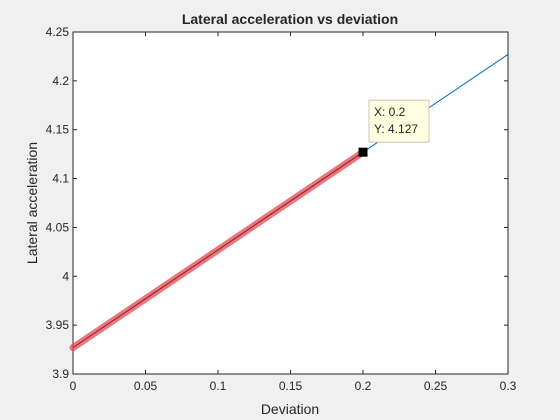 The width and height of the screenshot is (560, 420). I want to click on y-axis-label: Lateral acceleration, so click(32, 203).